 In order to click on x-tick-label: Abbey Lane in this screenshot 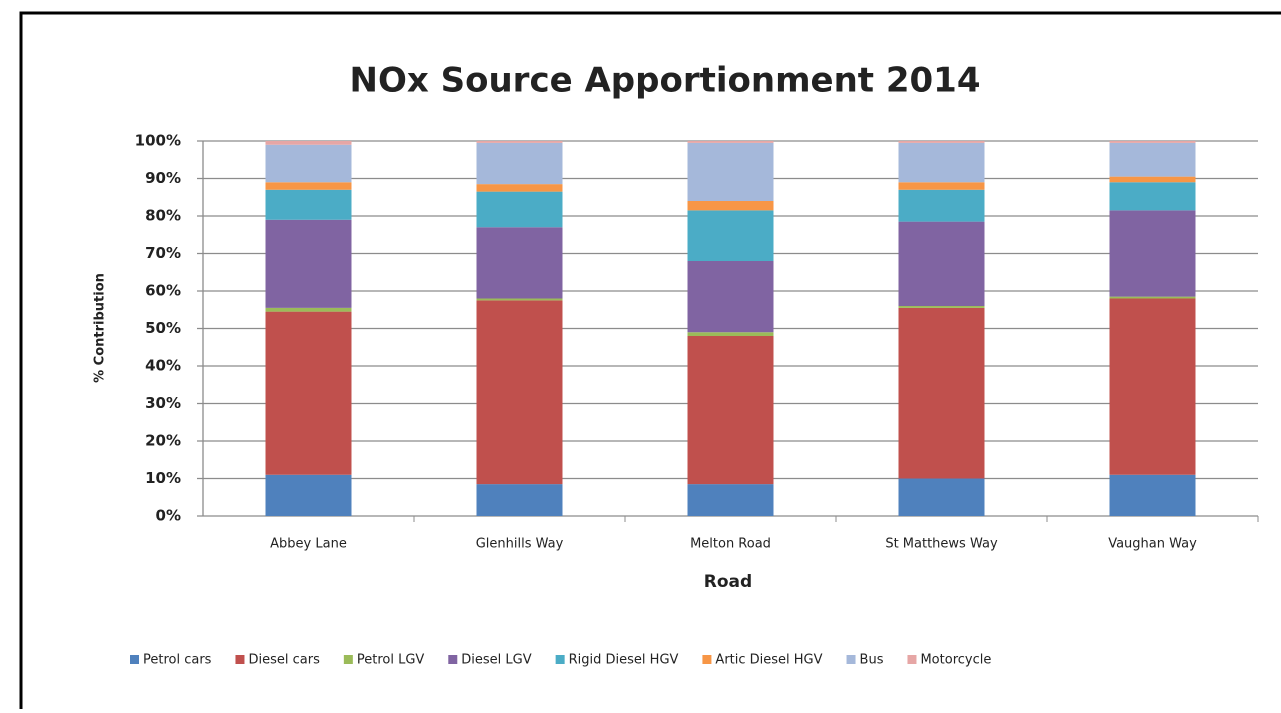, I will do `click(308, 544)`.